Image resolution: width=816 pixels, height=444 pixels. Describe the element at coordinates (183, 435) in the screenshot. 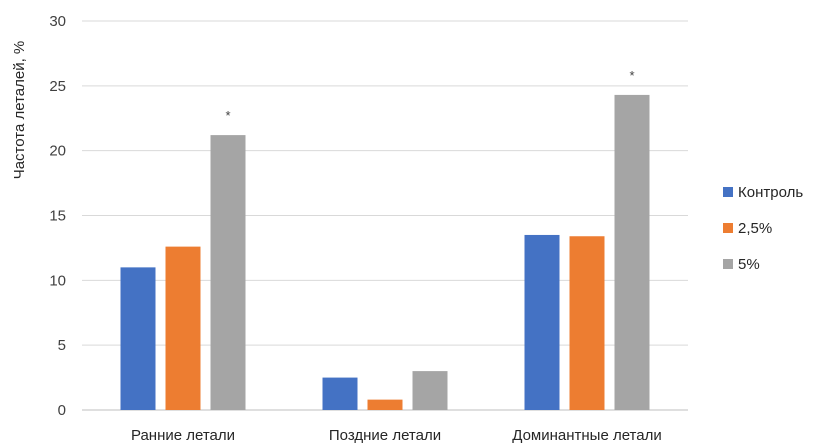

I see `x-category-label: Ранние летали` at that location.